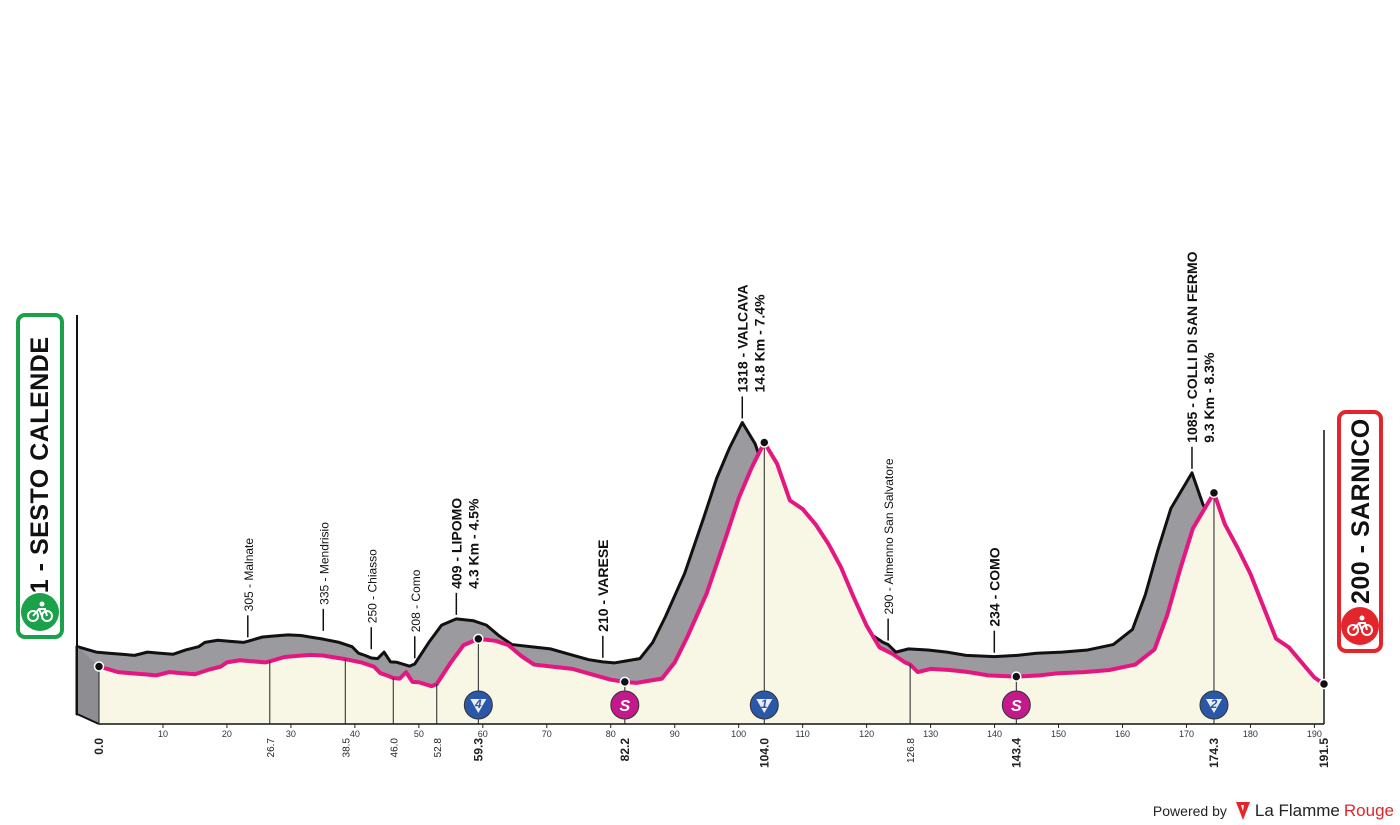 The height and width of the screenshot is (825, 1400). What do you see at coordinates (611, 734) in the screenshot?
I see `x-tick-label-80: 80` at bounding box center [611, 734].